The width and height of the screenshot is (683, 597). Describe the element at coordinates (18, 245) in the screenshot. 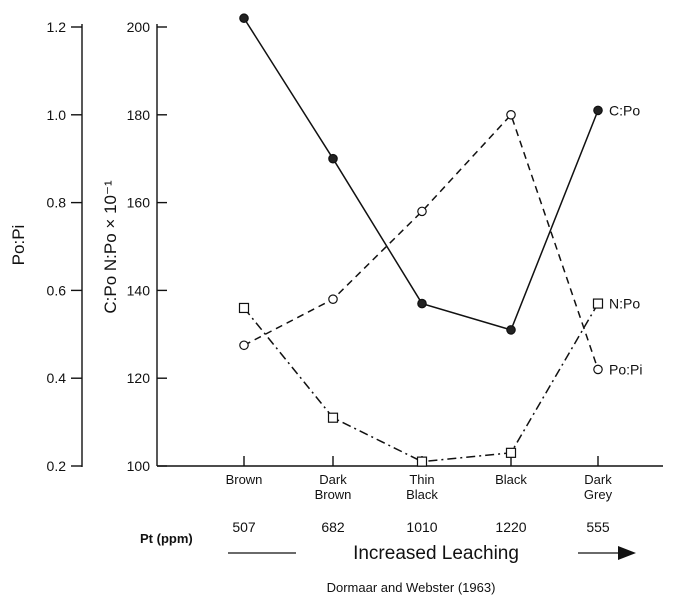

I see `left-axis-title: Po:Pi` at that location.